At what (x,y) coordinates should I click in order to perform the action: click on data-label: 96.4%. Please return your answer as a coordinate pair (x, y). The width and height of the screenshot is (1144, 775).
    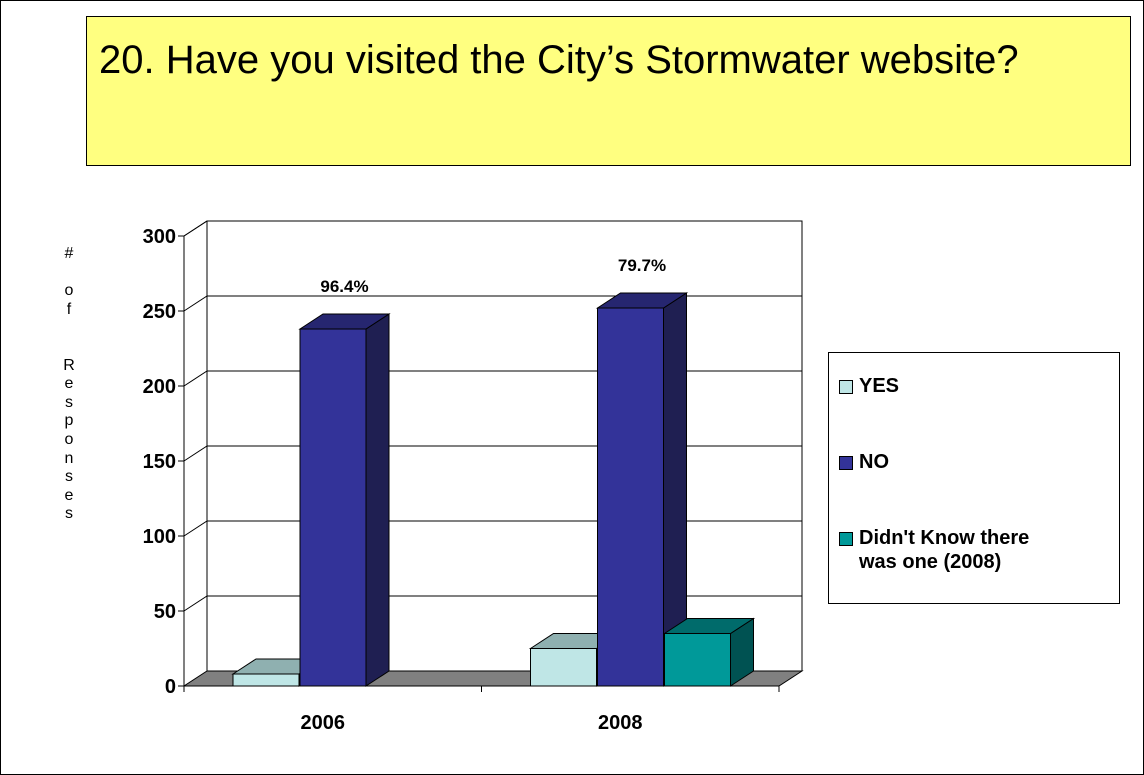
    Looking at the image, I should click on (344, 286).